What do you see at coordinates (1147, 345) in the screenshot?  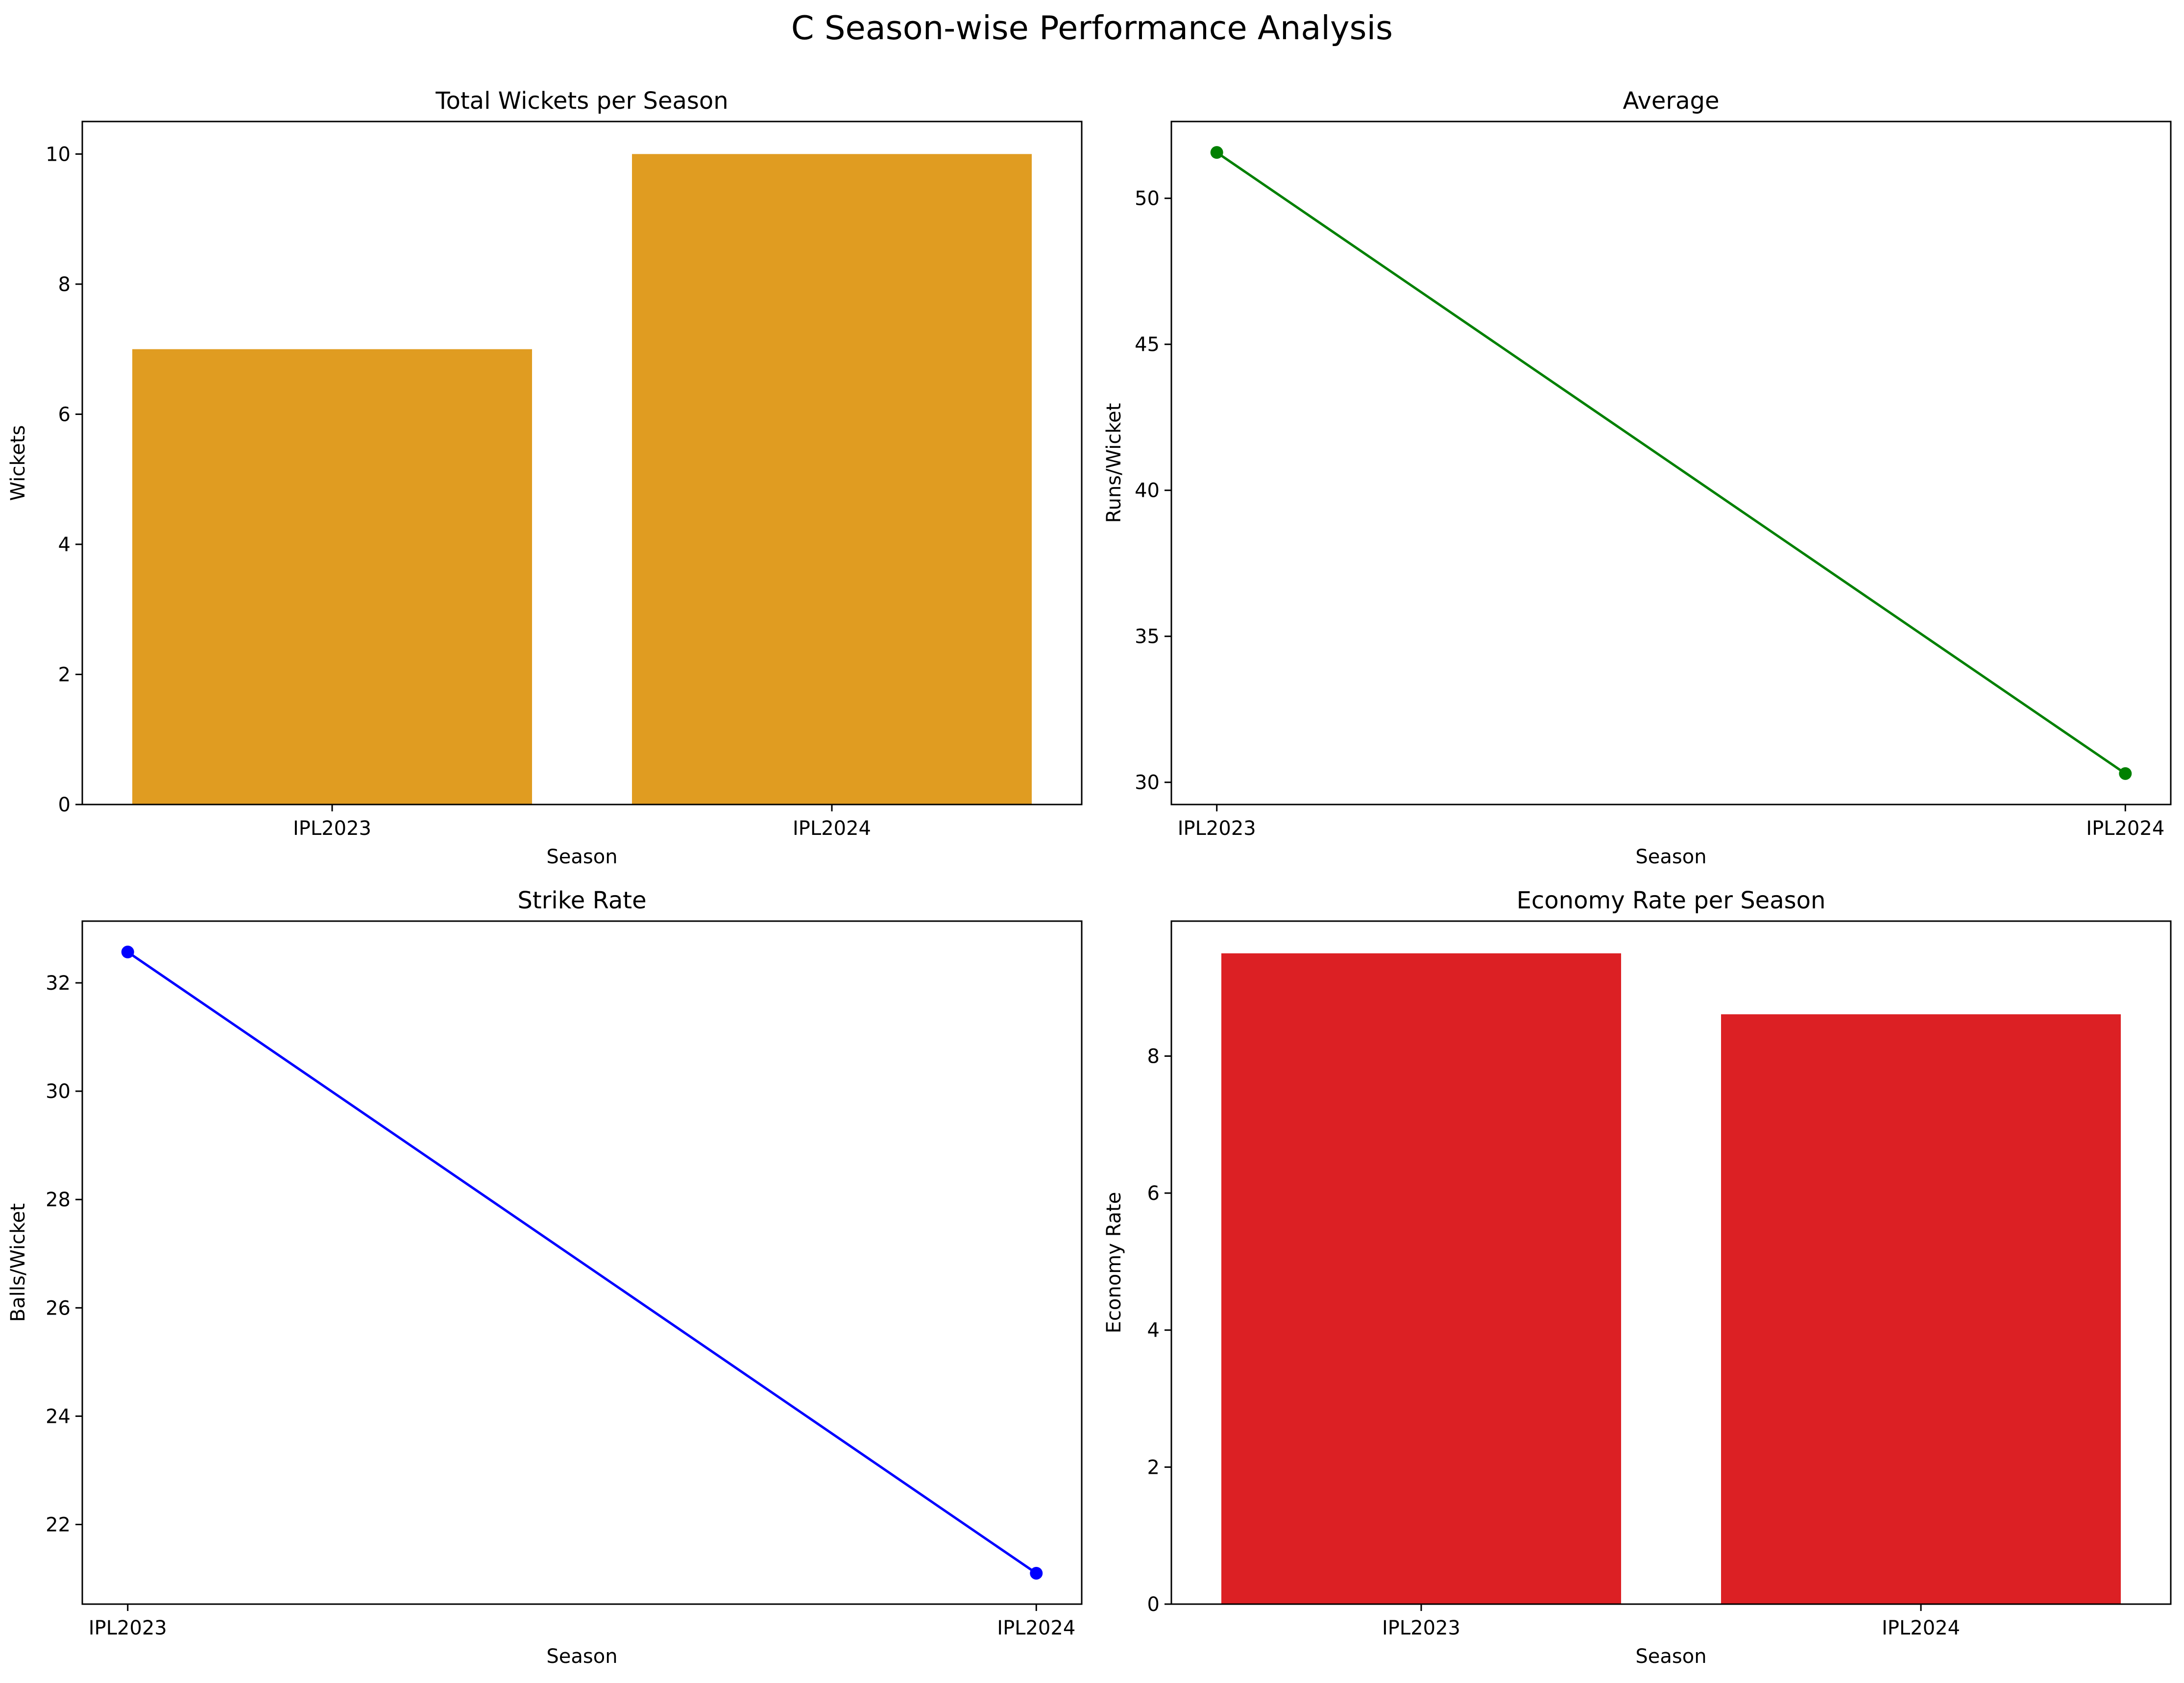 I see `y-tick-label: 45` at bounding box center [1147, 345].